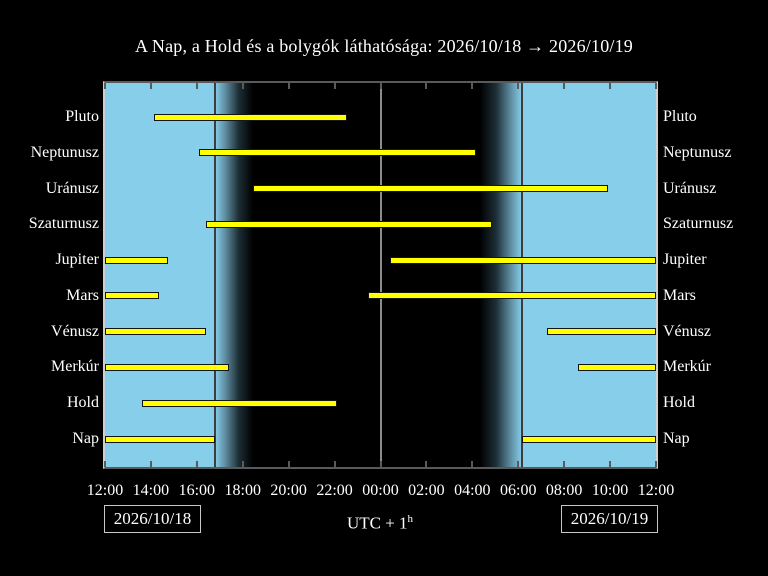 The height and width of the screenshot is (576, 768). Describe the element at coordinates (685, 260) in the screenshot. I see `row-label-right-jupiter: Jupiter` at that location.